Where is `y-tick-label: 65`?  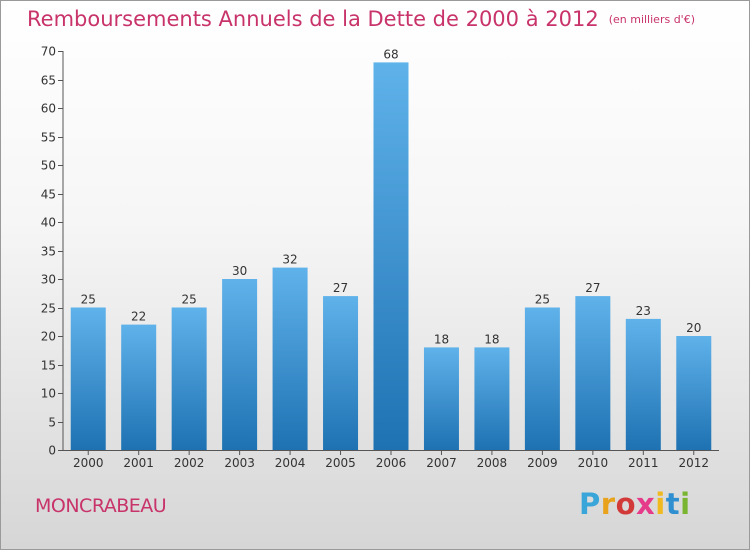
y-tick-label: 65 is located at coordinates (48, 81).